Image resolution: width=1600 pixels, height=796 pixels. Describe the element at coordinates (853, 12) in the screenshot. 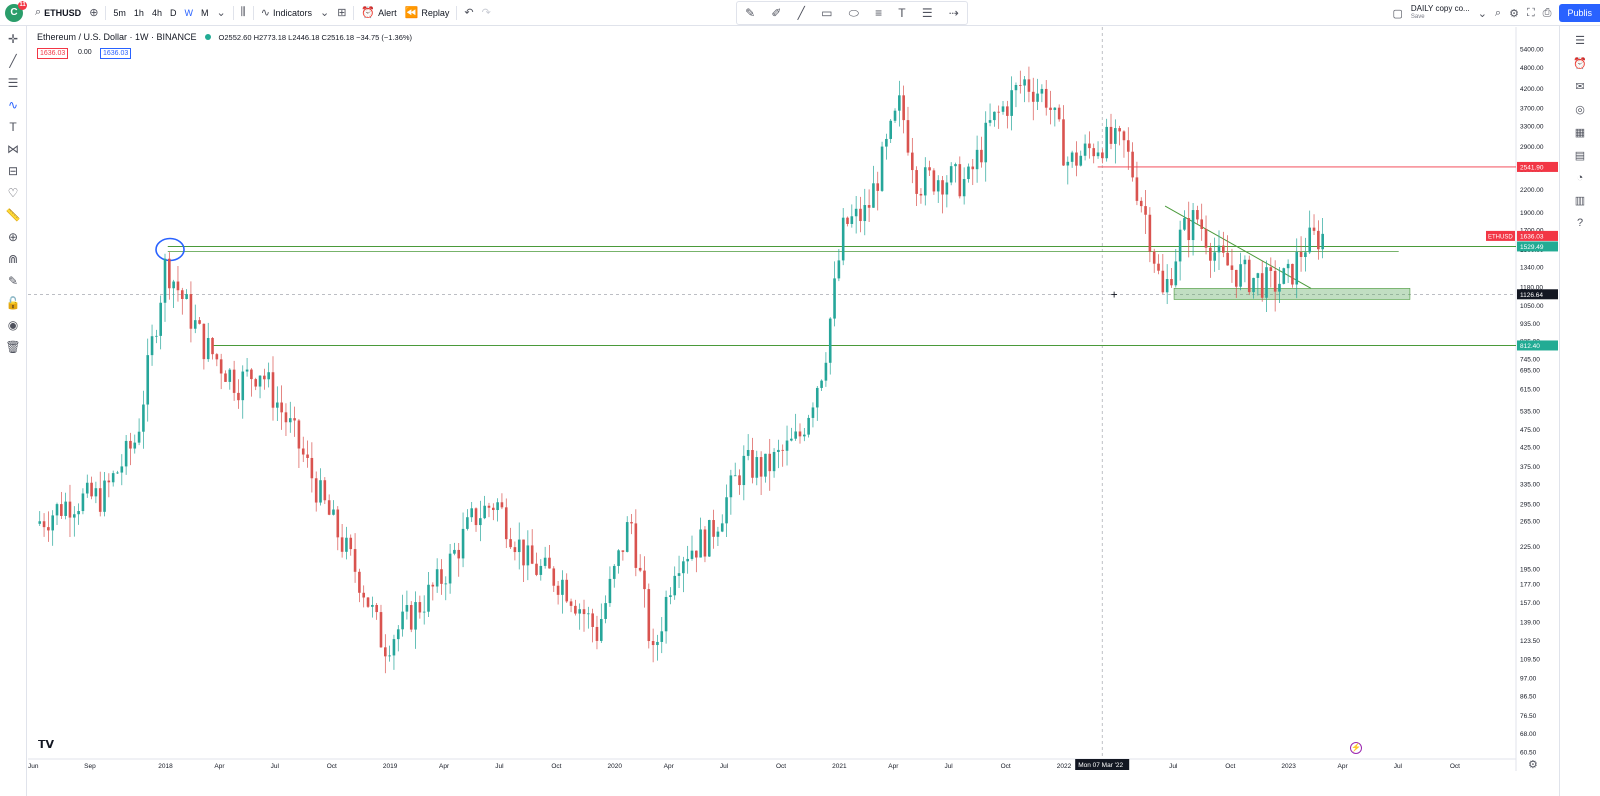

I see `ellipse-icon: ⬭` at that location.